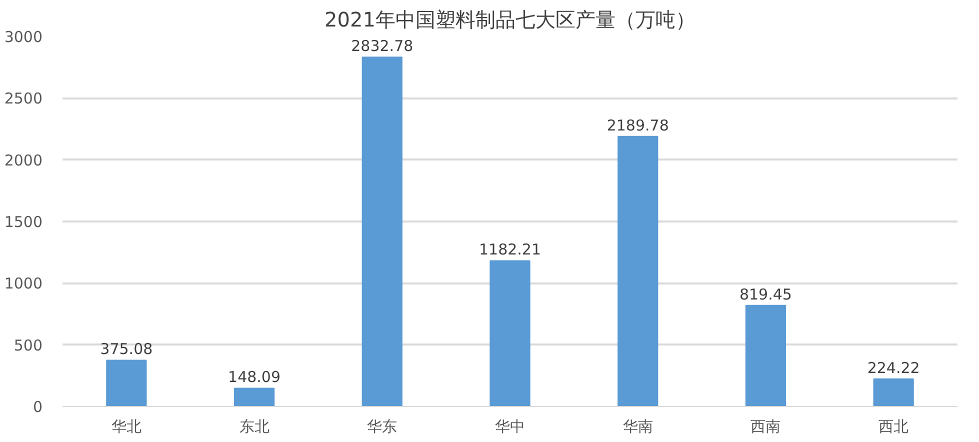 The height and width of the screenshot is (442, 979). I want to click on y-tick-label: 3000, so click(23, 37).